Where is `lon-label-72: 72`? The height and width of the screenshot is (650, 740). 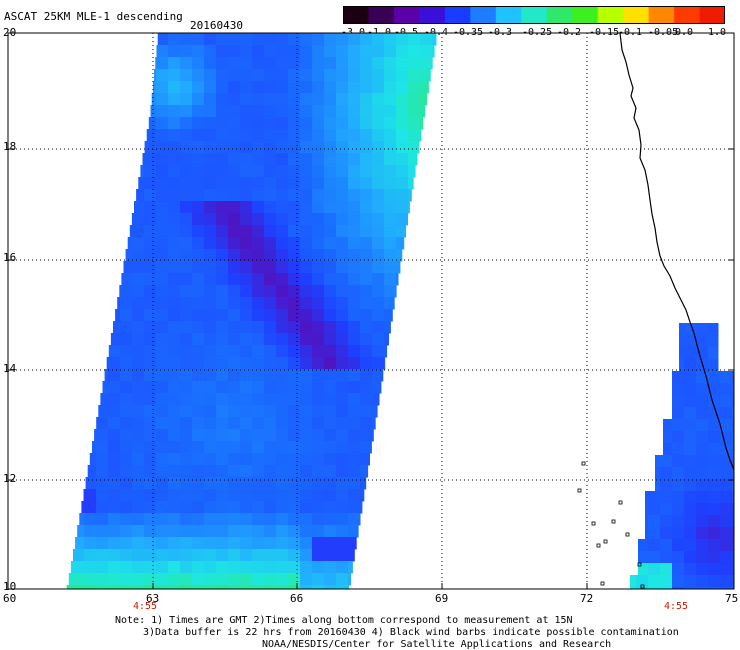 lon-label-72: 72 is located at coordinates (587, 598).